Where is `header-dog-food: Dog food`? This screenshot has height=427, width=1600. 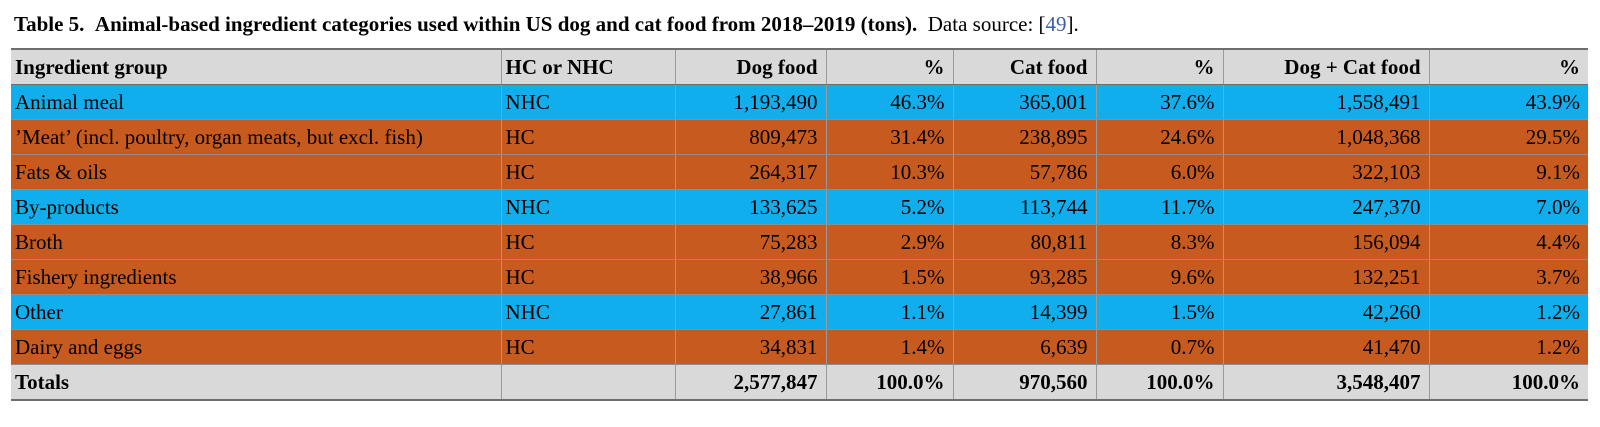 header-dog-food: Dog food is located at coordinates (750, 67).